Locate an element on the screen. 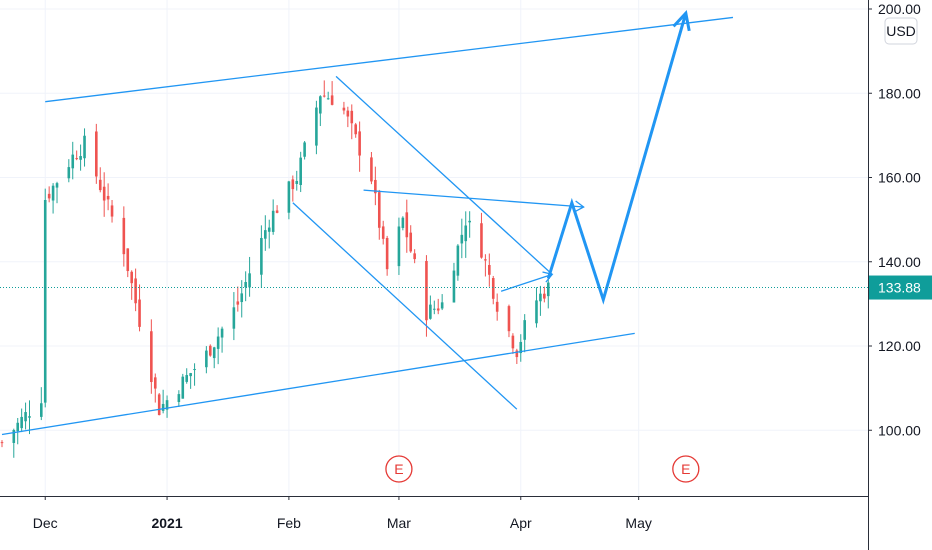 The height and width of the screenshot is (550, 932). time-axis-label: Feb is located at coordinates (289, 523).